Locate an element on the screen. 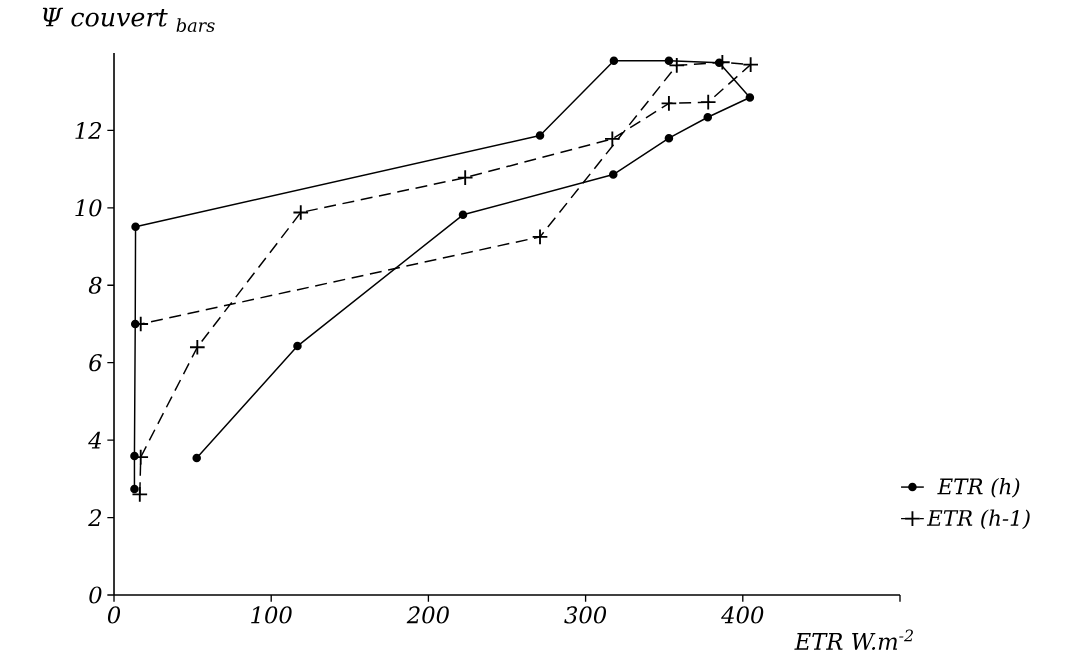  y-tick-label: 10 is located at coordinates (88, 208).